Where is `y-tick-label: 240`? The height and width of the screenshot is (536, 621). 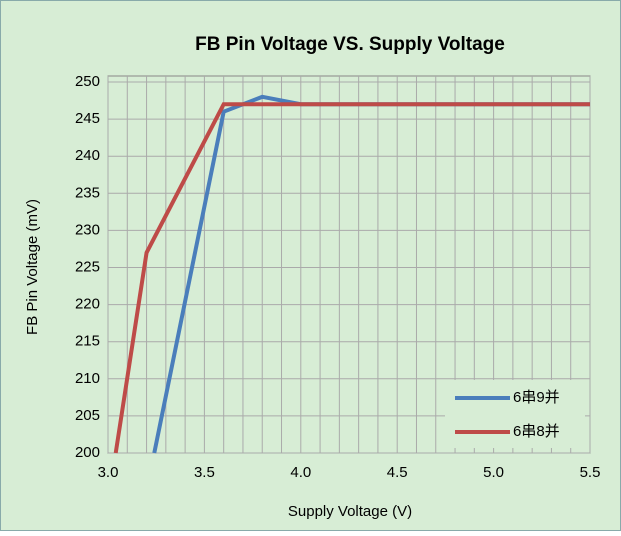
y-tick-label: 240 is located at coordinates (87, 155).